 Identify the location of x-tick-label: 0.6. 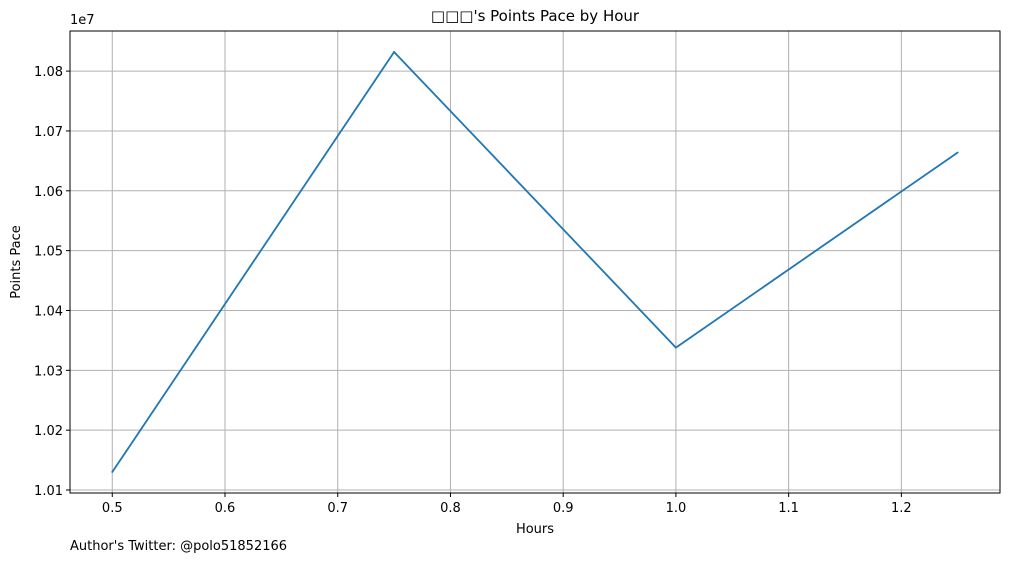
(225, 508).